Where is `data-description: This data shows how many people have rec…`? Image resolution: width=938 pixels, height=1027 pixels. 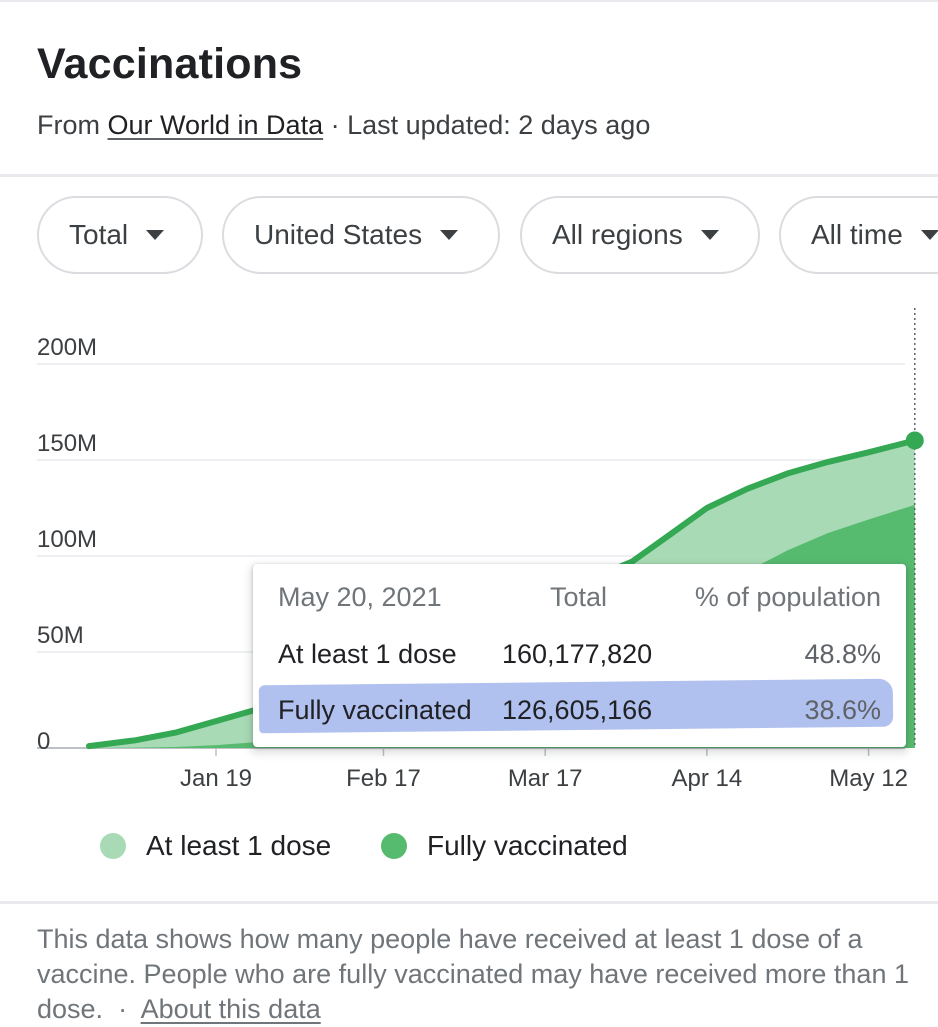 data-description: This data shows how many people have rec… is located at coordinates (477, 974).